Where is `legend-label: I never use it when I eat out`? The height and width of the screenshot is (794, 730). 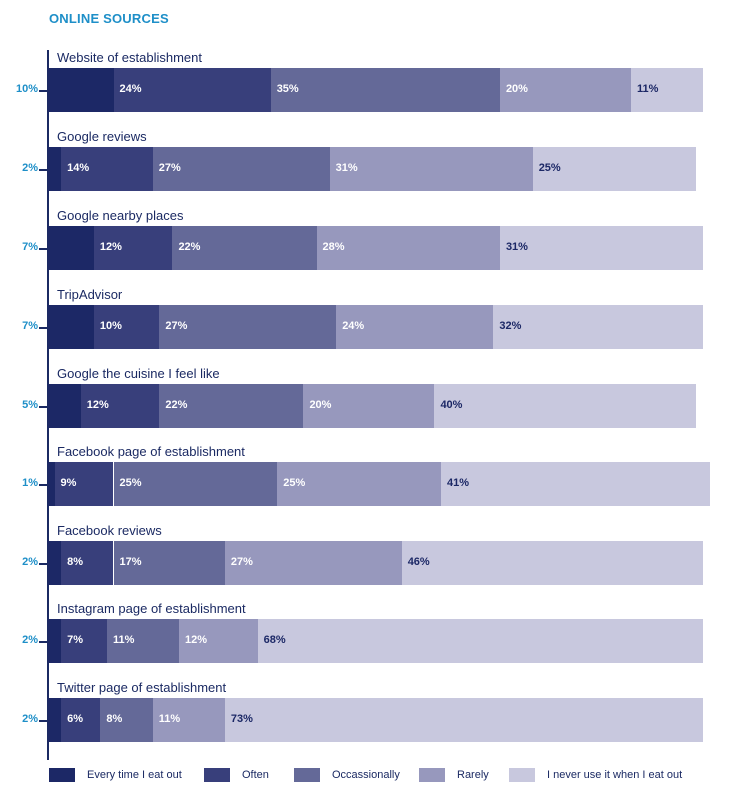 legend-label: I never use it when I eat out is located at coordinates (615, 775).